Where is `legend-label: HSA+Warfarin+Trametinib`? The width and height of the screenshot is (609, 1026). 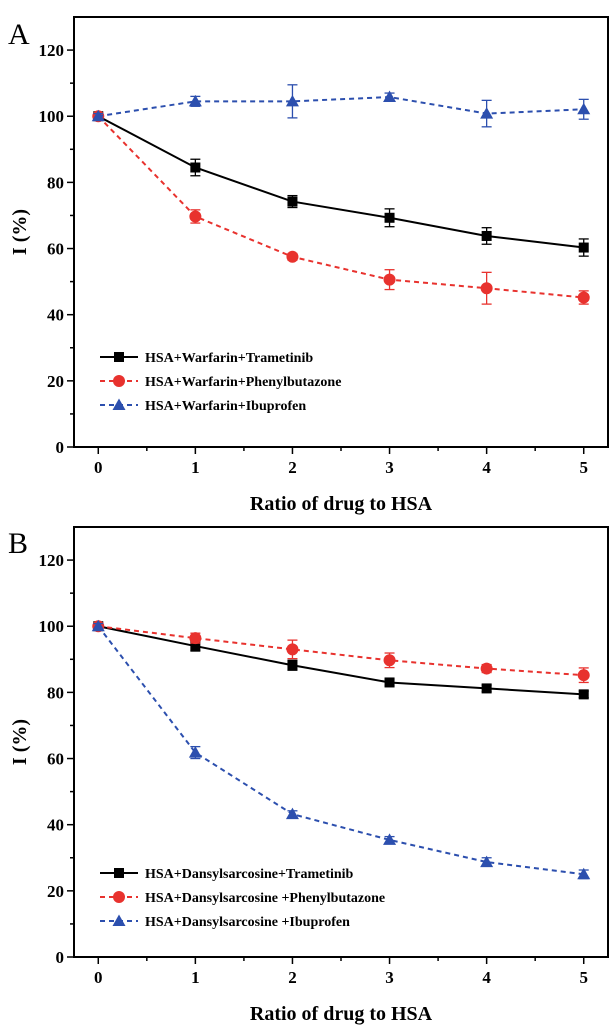
legend-label: HSA+Warfarin+Trametinib is located at coordinates (229, 358).